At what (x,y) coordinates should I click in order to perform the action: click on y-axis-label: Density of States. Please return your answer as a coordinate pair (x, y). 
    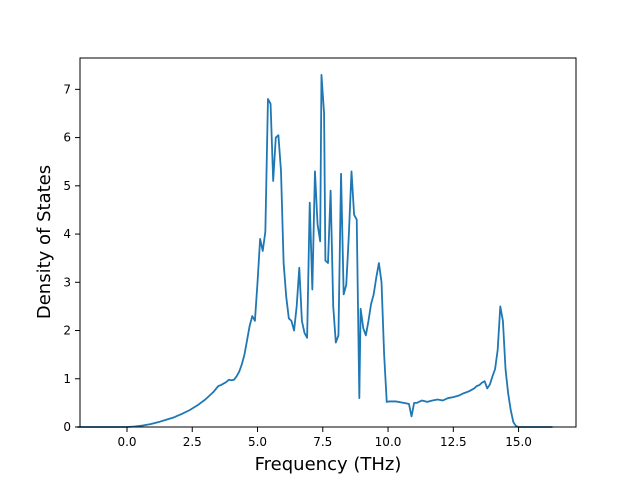
    Looking at the image, I should click on (44, 242).